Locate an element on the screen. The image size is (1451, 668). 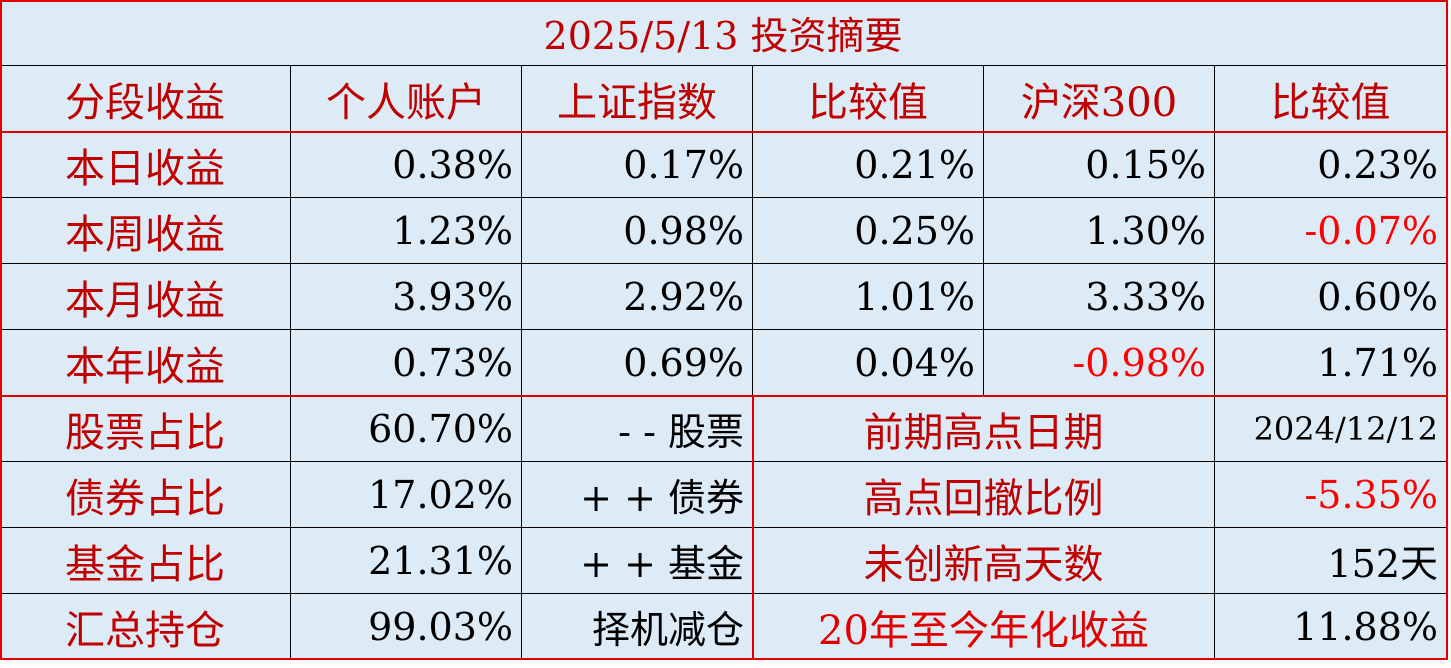
value: 2.92% is located at coordinates (637, 297).